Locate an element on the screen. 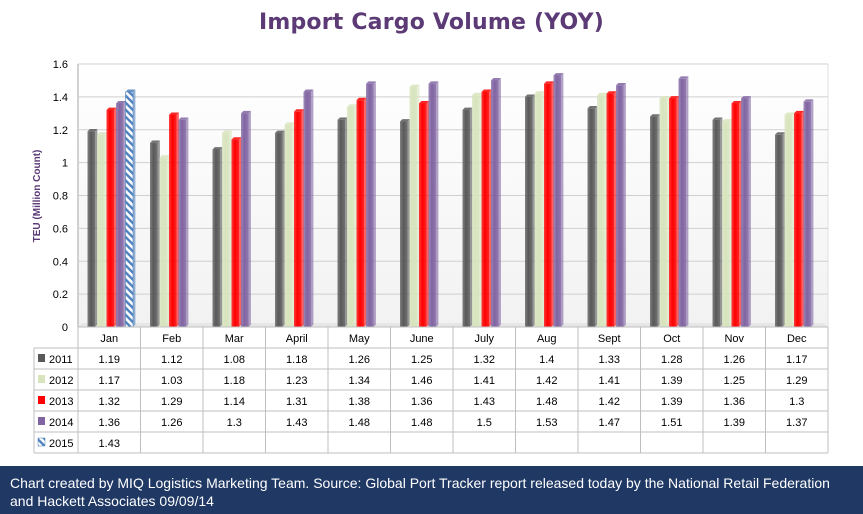 The image size is (863, 514). x-category-label: Nov is located at coordinates (734, 339).